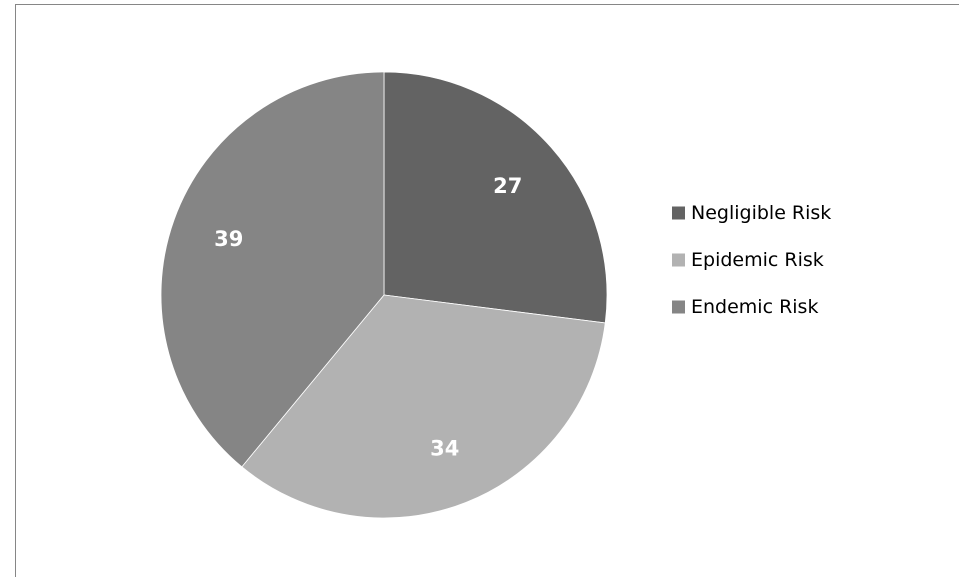  I want to click on pie-slice-negligible-risk, so click(495, 197).